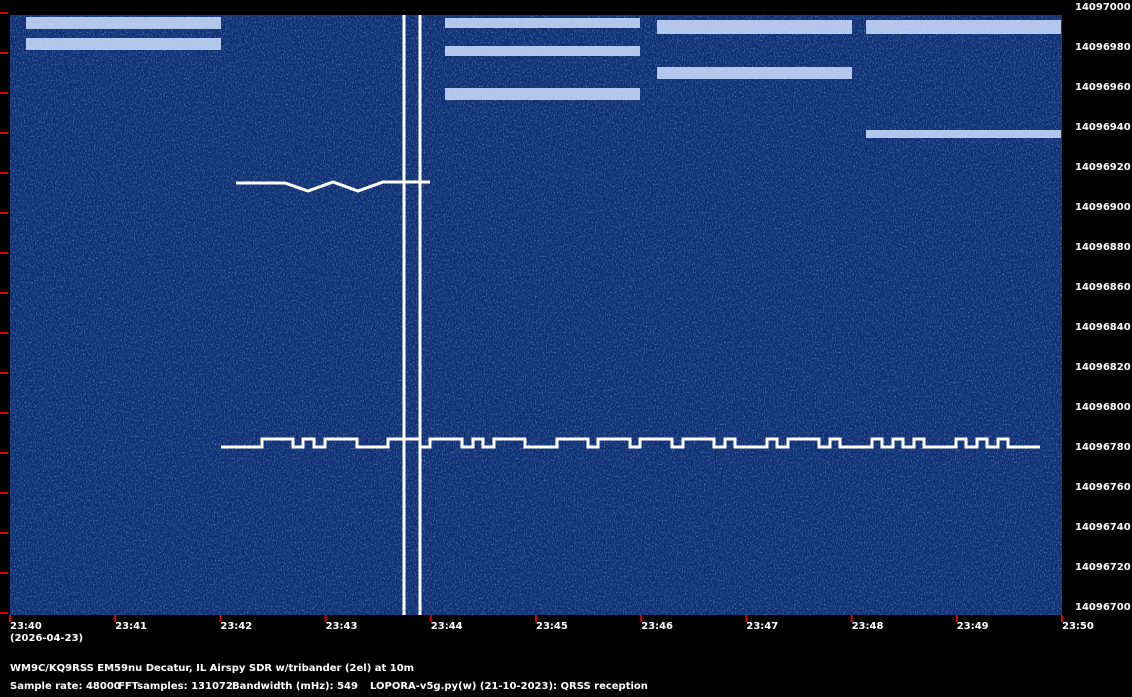 This screenshot has width=1132, height=697. I want to click on y-tick-label: 14096900, so click(1103, 207).